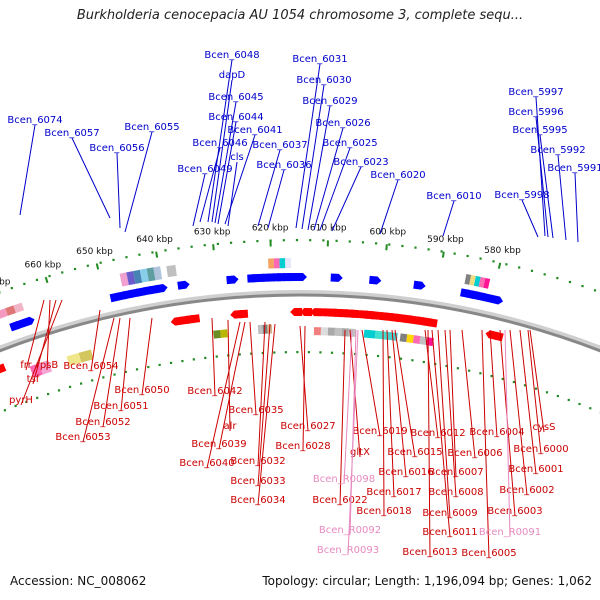  Describe the element at coordinates (360, 162) in the screenshot. I see `forward-gene-label: Bcen_6023` at that location.